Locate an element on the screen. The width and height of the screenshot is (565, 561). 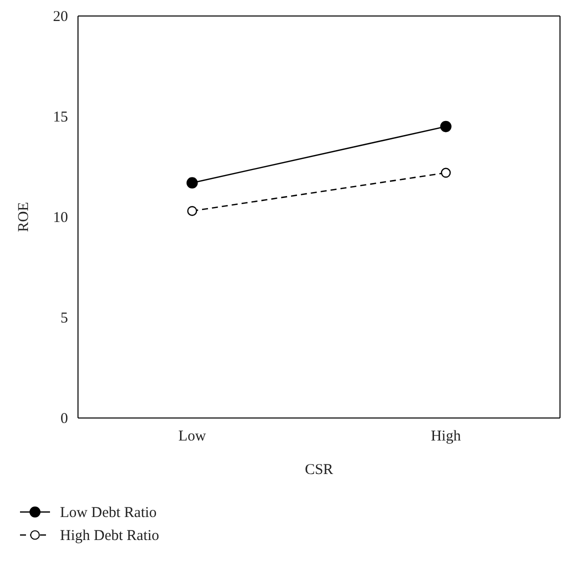
legend-label: High Debt Ratio is located at coordinates (110, 536).